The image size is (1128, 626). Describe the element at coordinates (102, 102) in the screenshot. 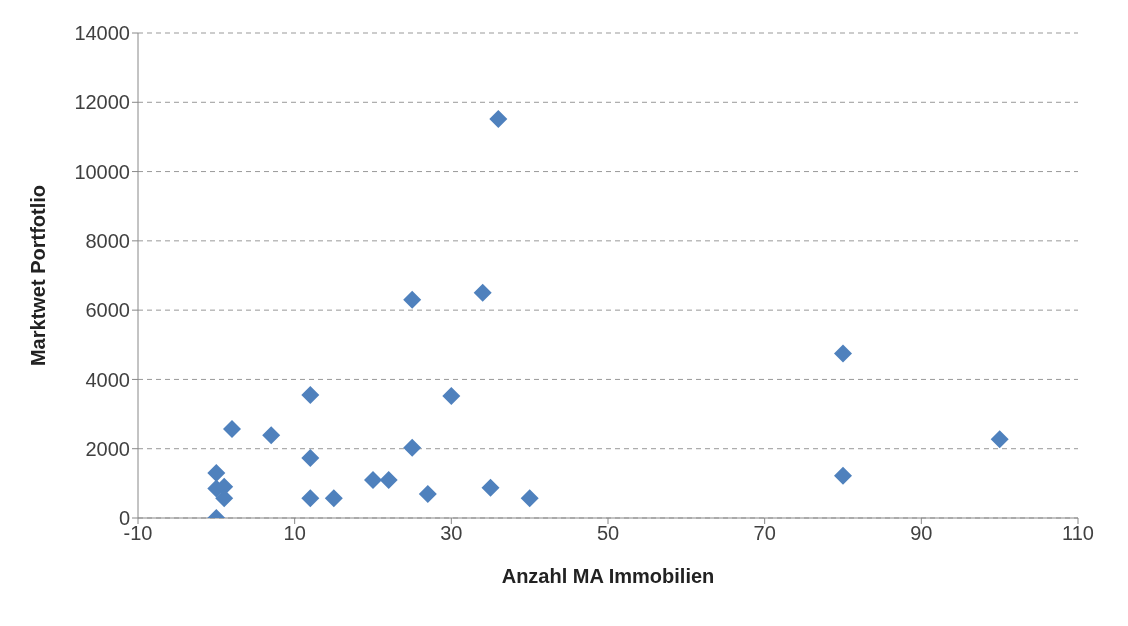

I see `y-tick-label: 12000` at that location.